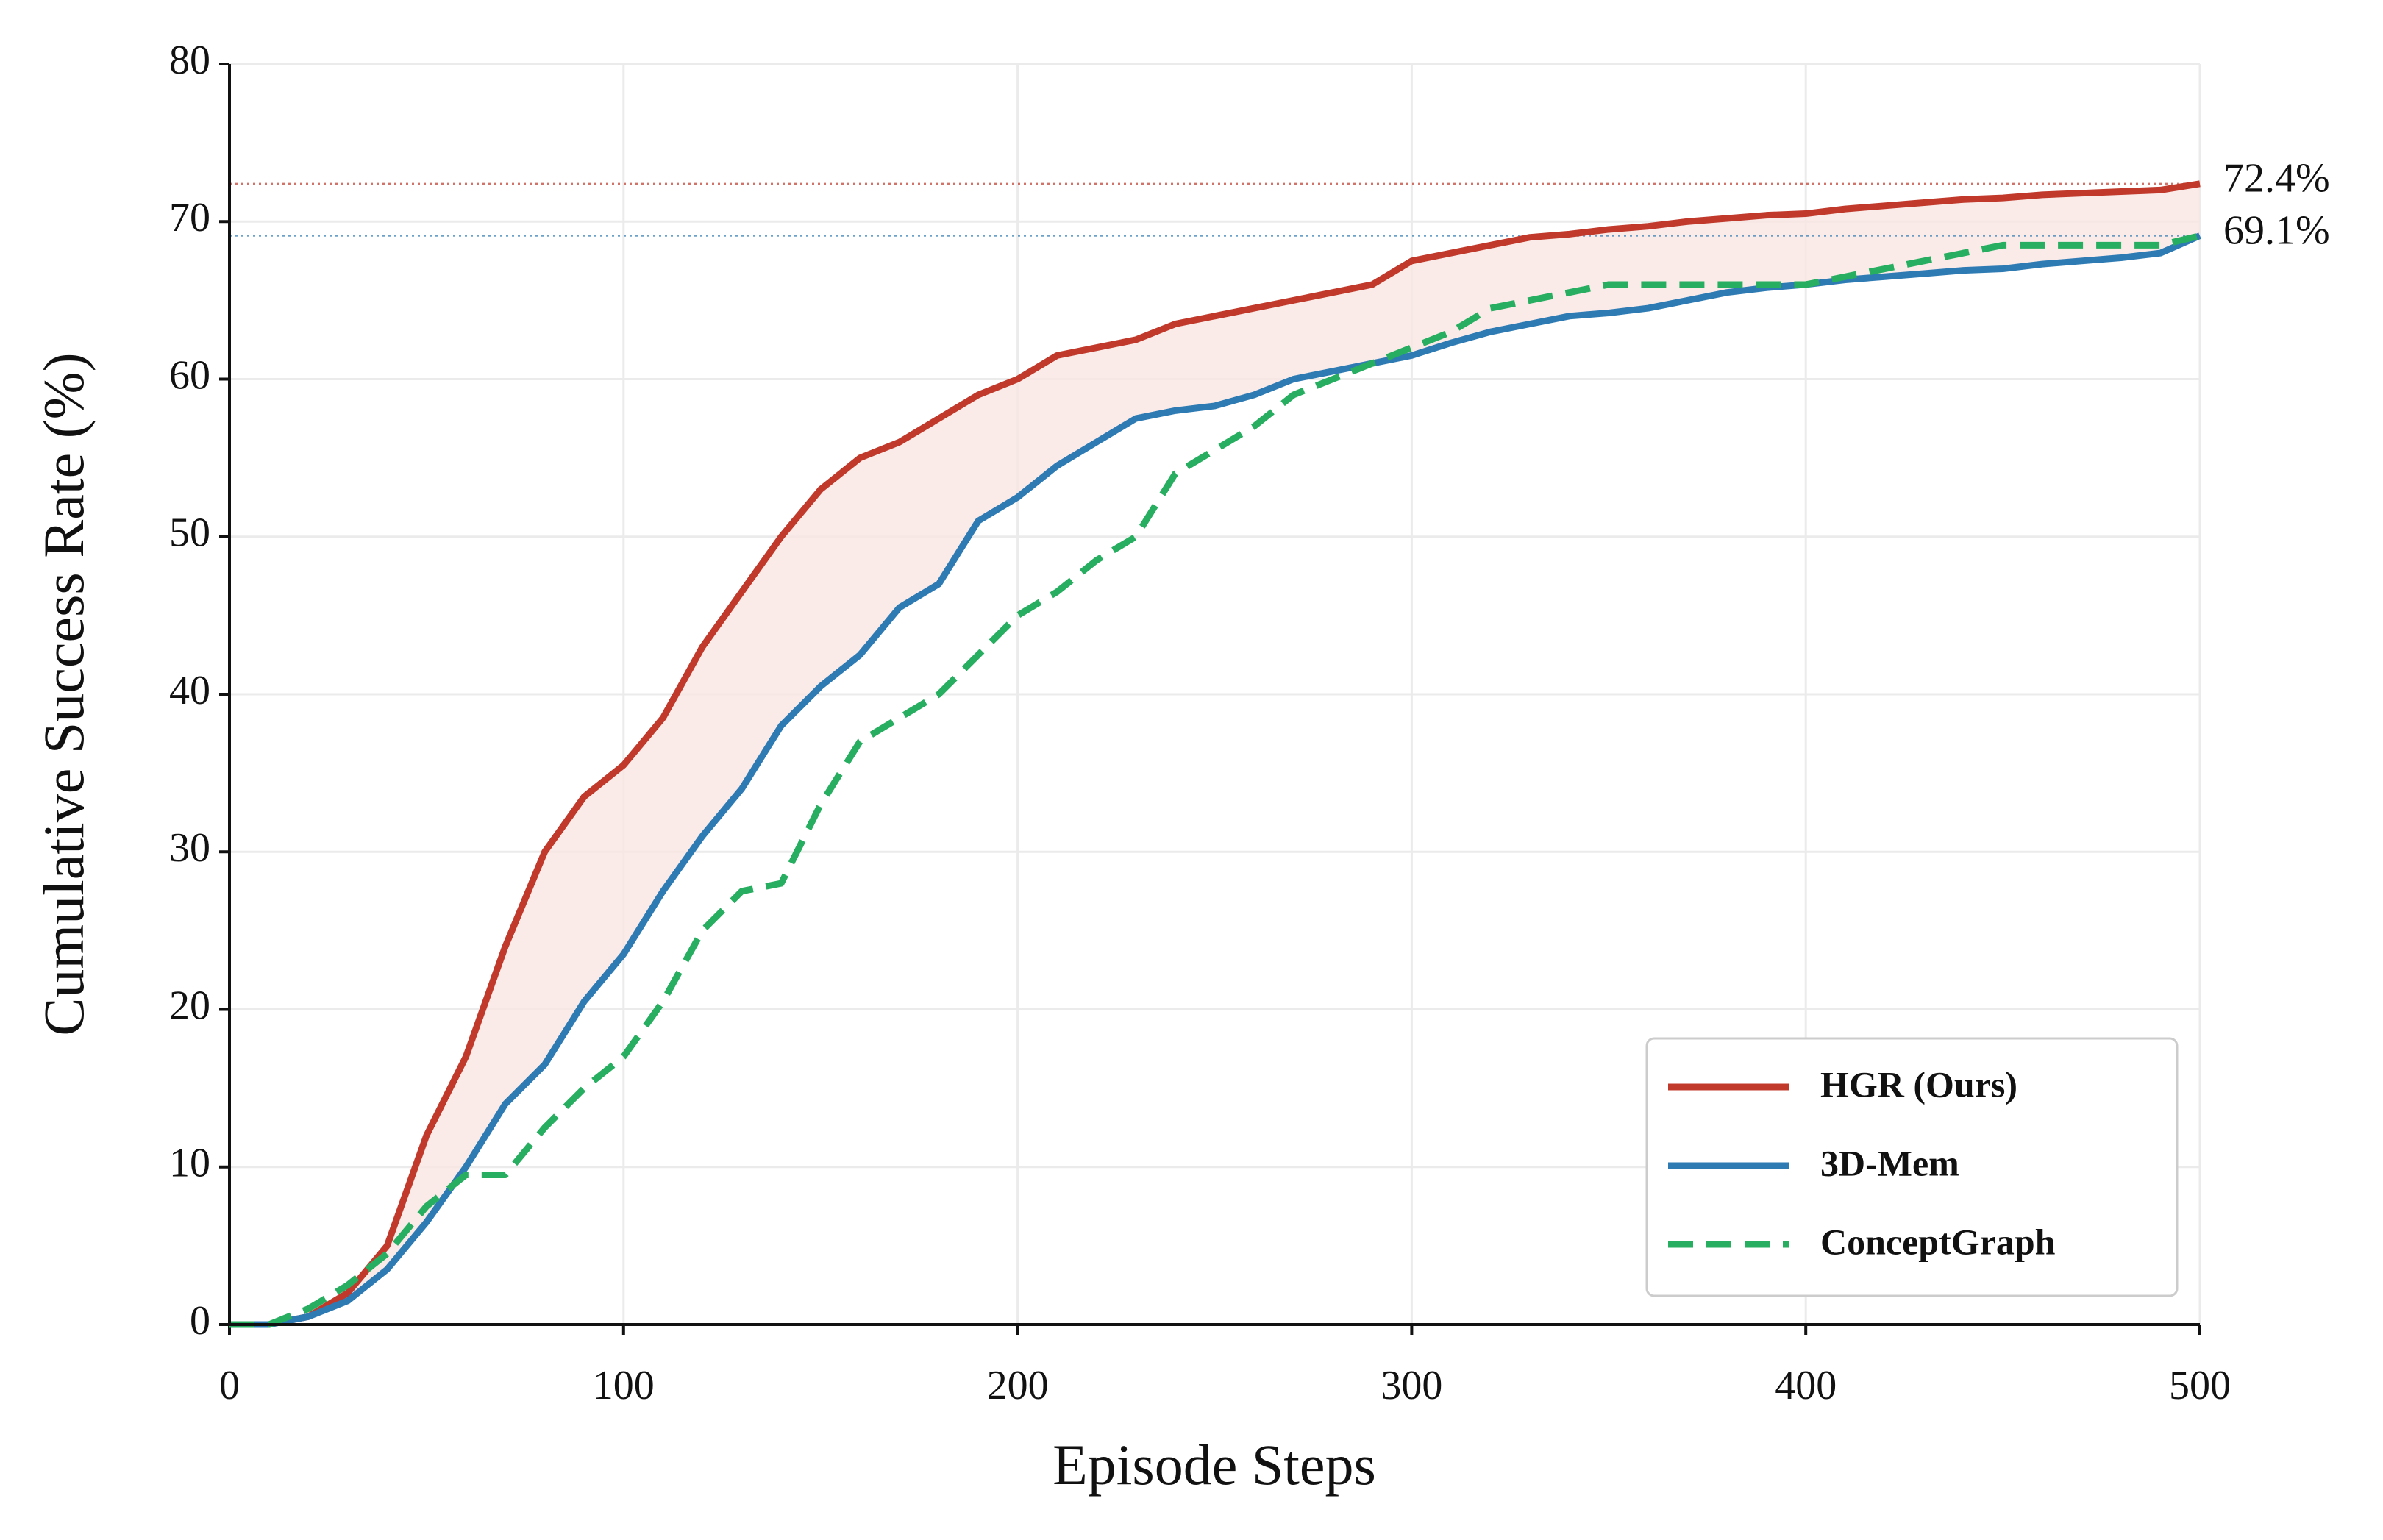  What do you see at coordinates (2277, 230) in the screenshot?
I see `end-label: 69.1%` at bounding box center [2277, 230].